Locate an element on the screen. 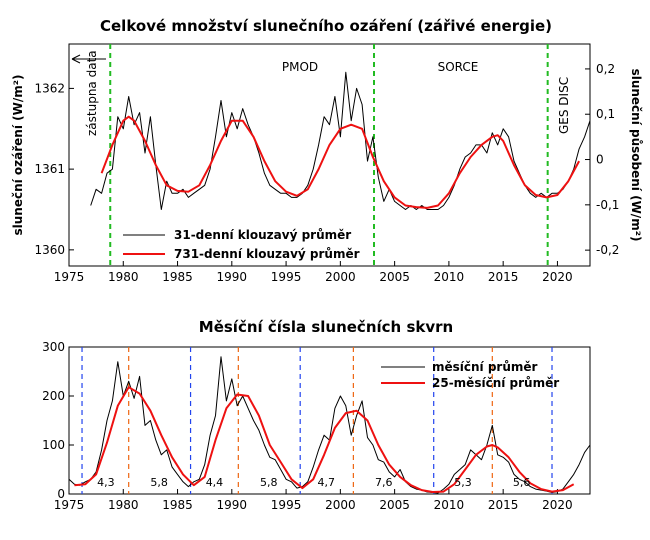 This screenshot has height=540, width=650. sunspot-x-axis: 1975 1980 1985 1990 1995 2000 2005 2010 2015 2020 is located at coordinates (313, 500).